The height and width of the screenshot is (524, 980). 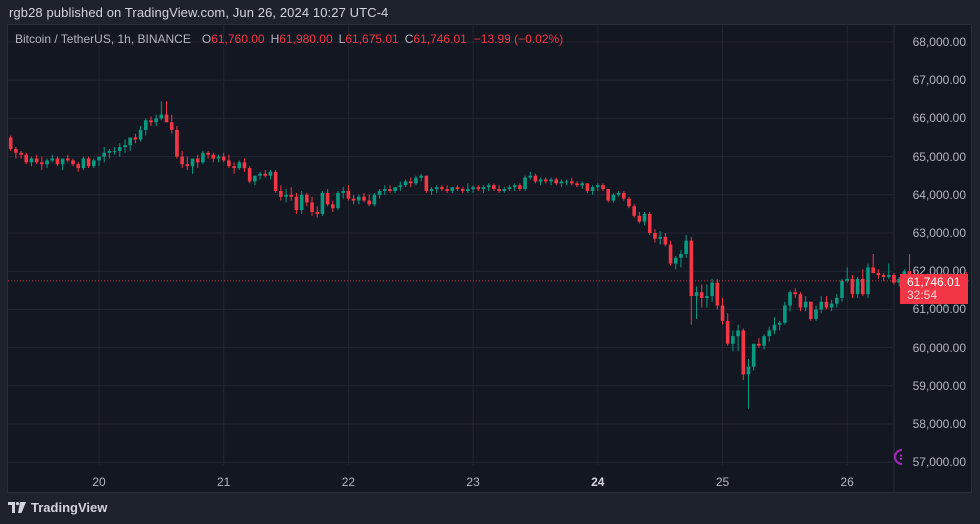 I want to click on symbol-name: Bitcoin / TetherUS, 1h, BINANCE, so click(x=103, y=39).